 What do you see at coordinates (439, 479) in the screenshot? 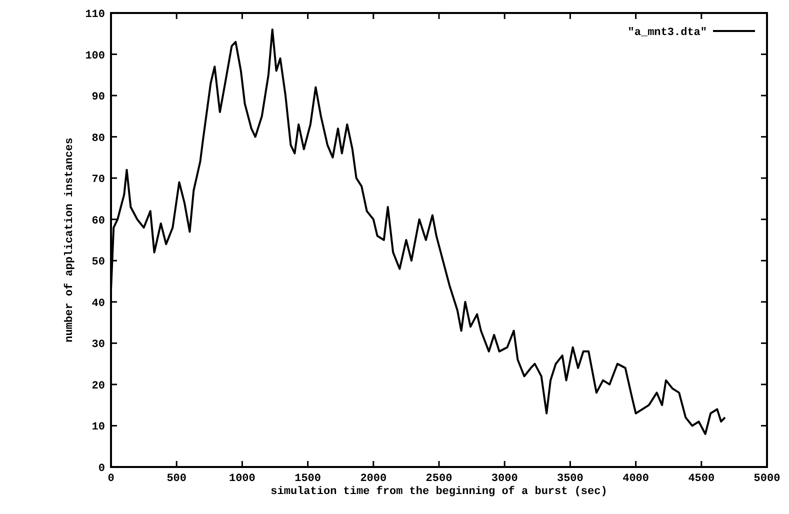
I see `x-tick-label: 2500` at bounding box center [439, 479].